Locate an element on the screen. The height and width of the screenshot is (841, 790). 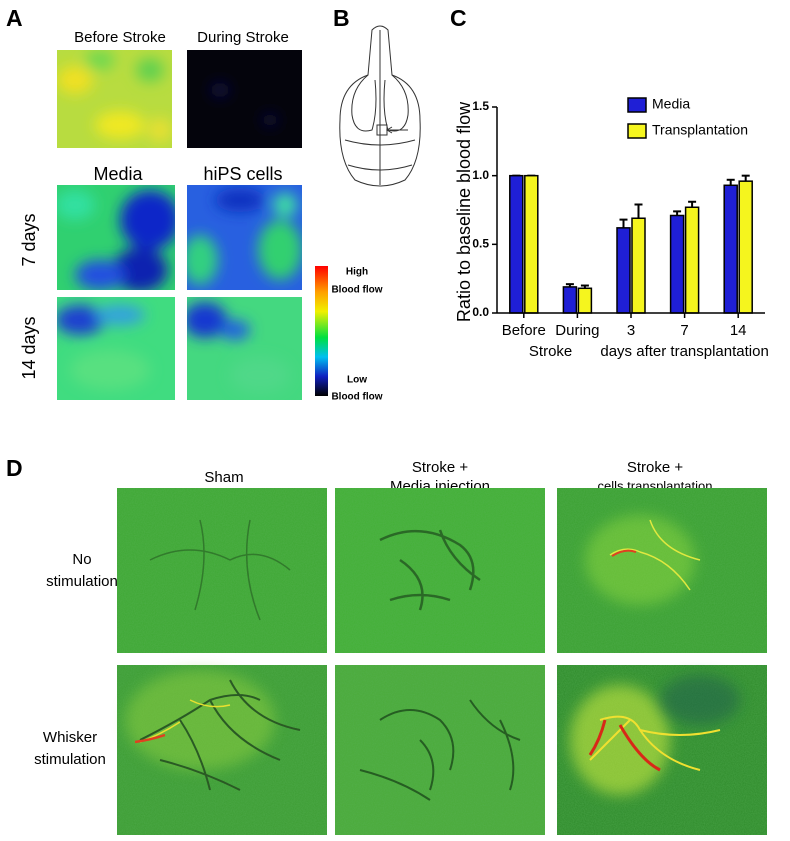
row-title: 7 days is located at coordinates (29, 239).